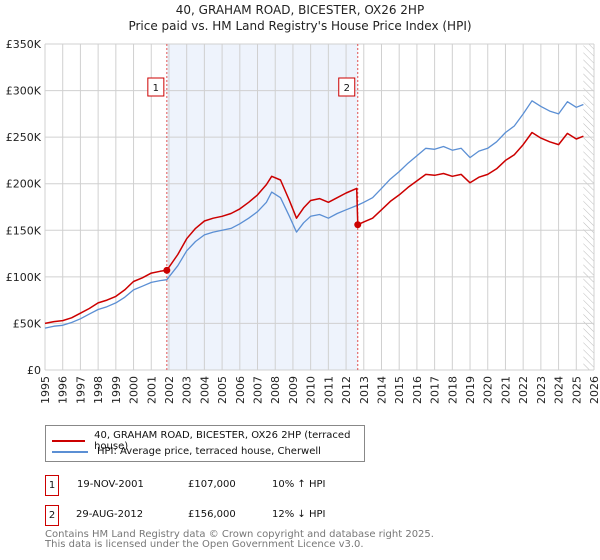  Describe the element at coordinates (435, 390) in the screenshot. I see `x-tick-label: 2017` at that location.